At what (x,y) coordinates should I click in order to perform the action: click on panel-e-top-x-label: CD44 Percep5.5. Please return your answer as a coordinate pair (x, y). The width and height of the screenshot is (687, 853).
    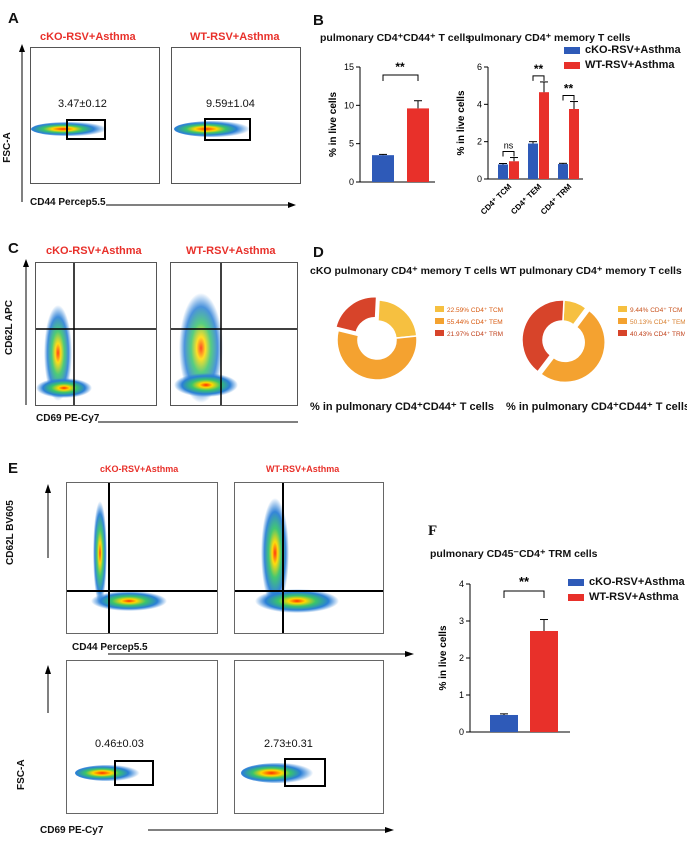
    Looking at the image, I should click on (110, 647).